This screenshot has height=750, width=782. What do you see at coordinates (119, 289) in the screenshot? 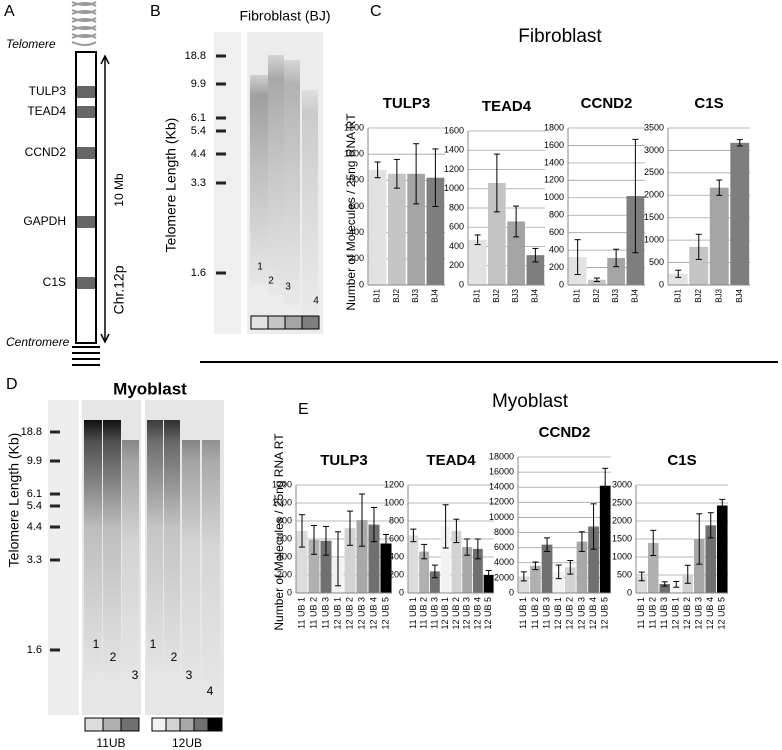
I see `chromosome-label: Chr.12p` at bounding box center [119, 289].